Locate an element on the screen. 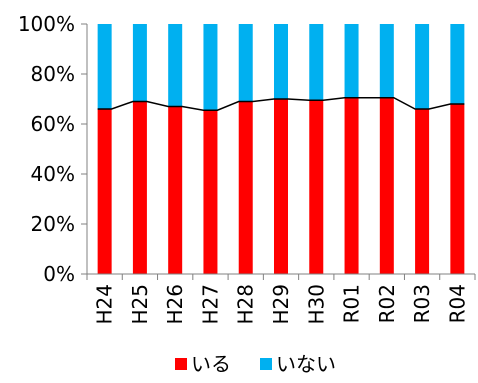 This screenshot has height=383, width=478. y-tick-label: 80% is located at coordinates (53, 74).